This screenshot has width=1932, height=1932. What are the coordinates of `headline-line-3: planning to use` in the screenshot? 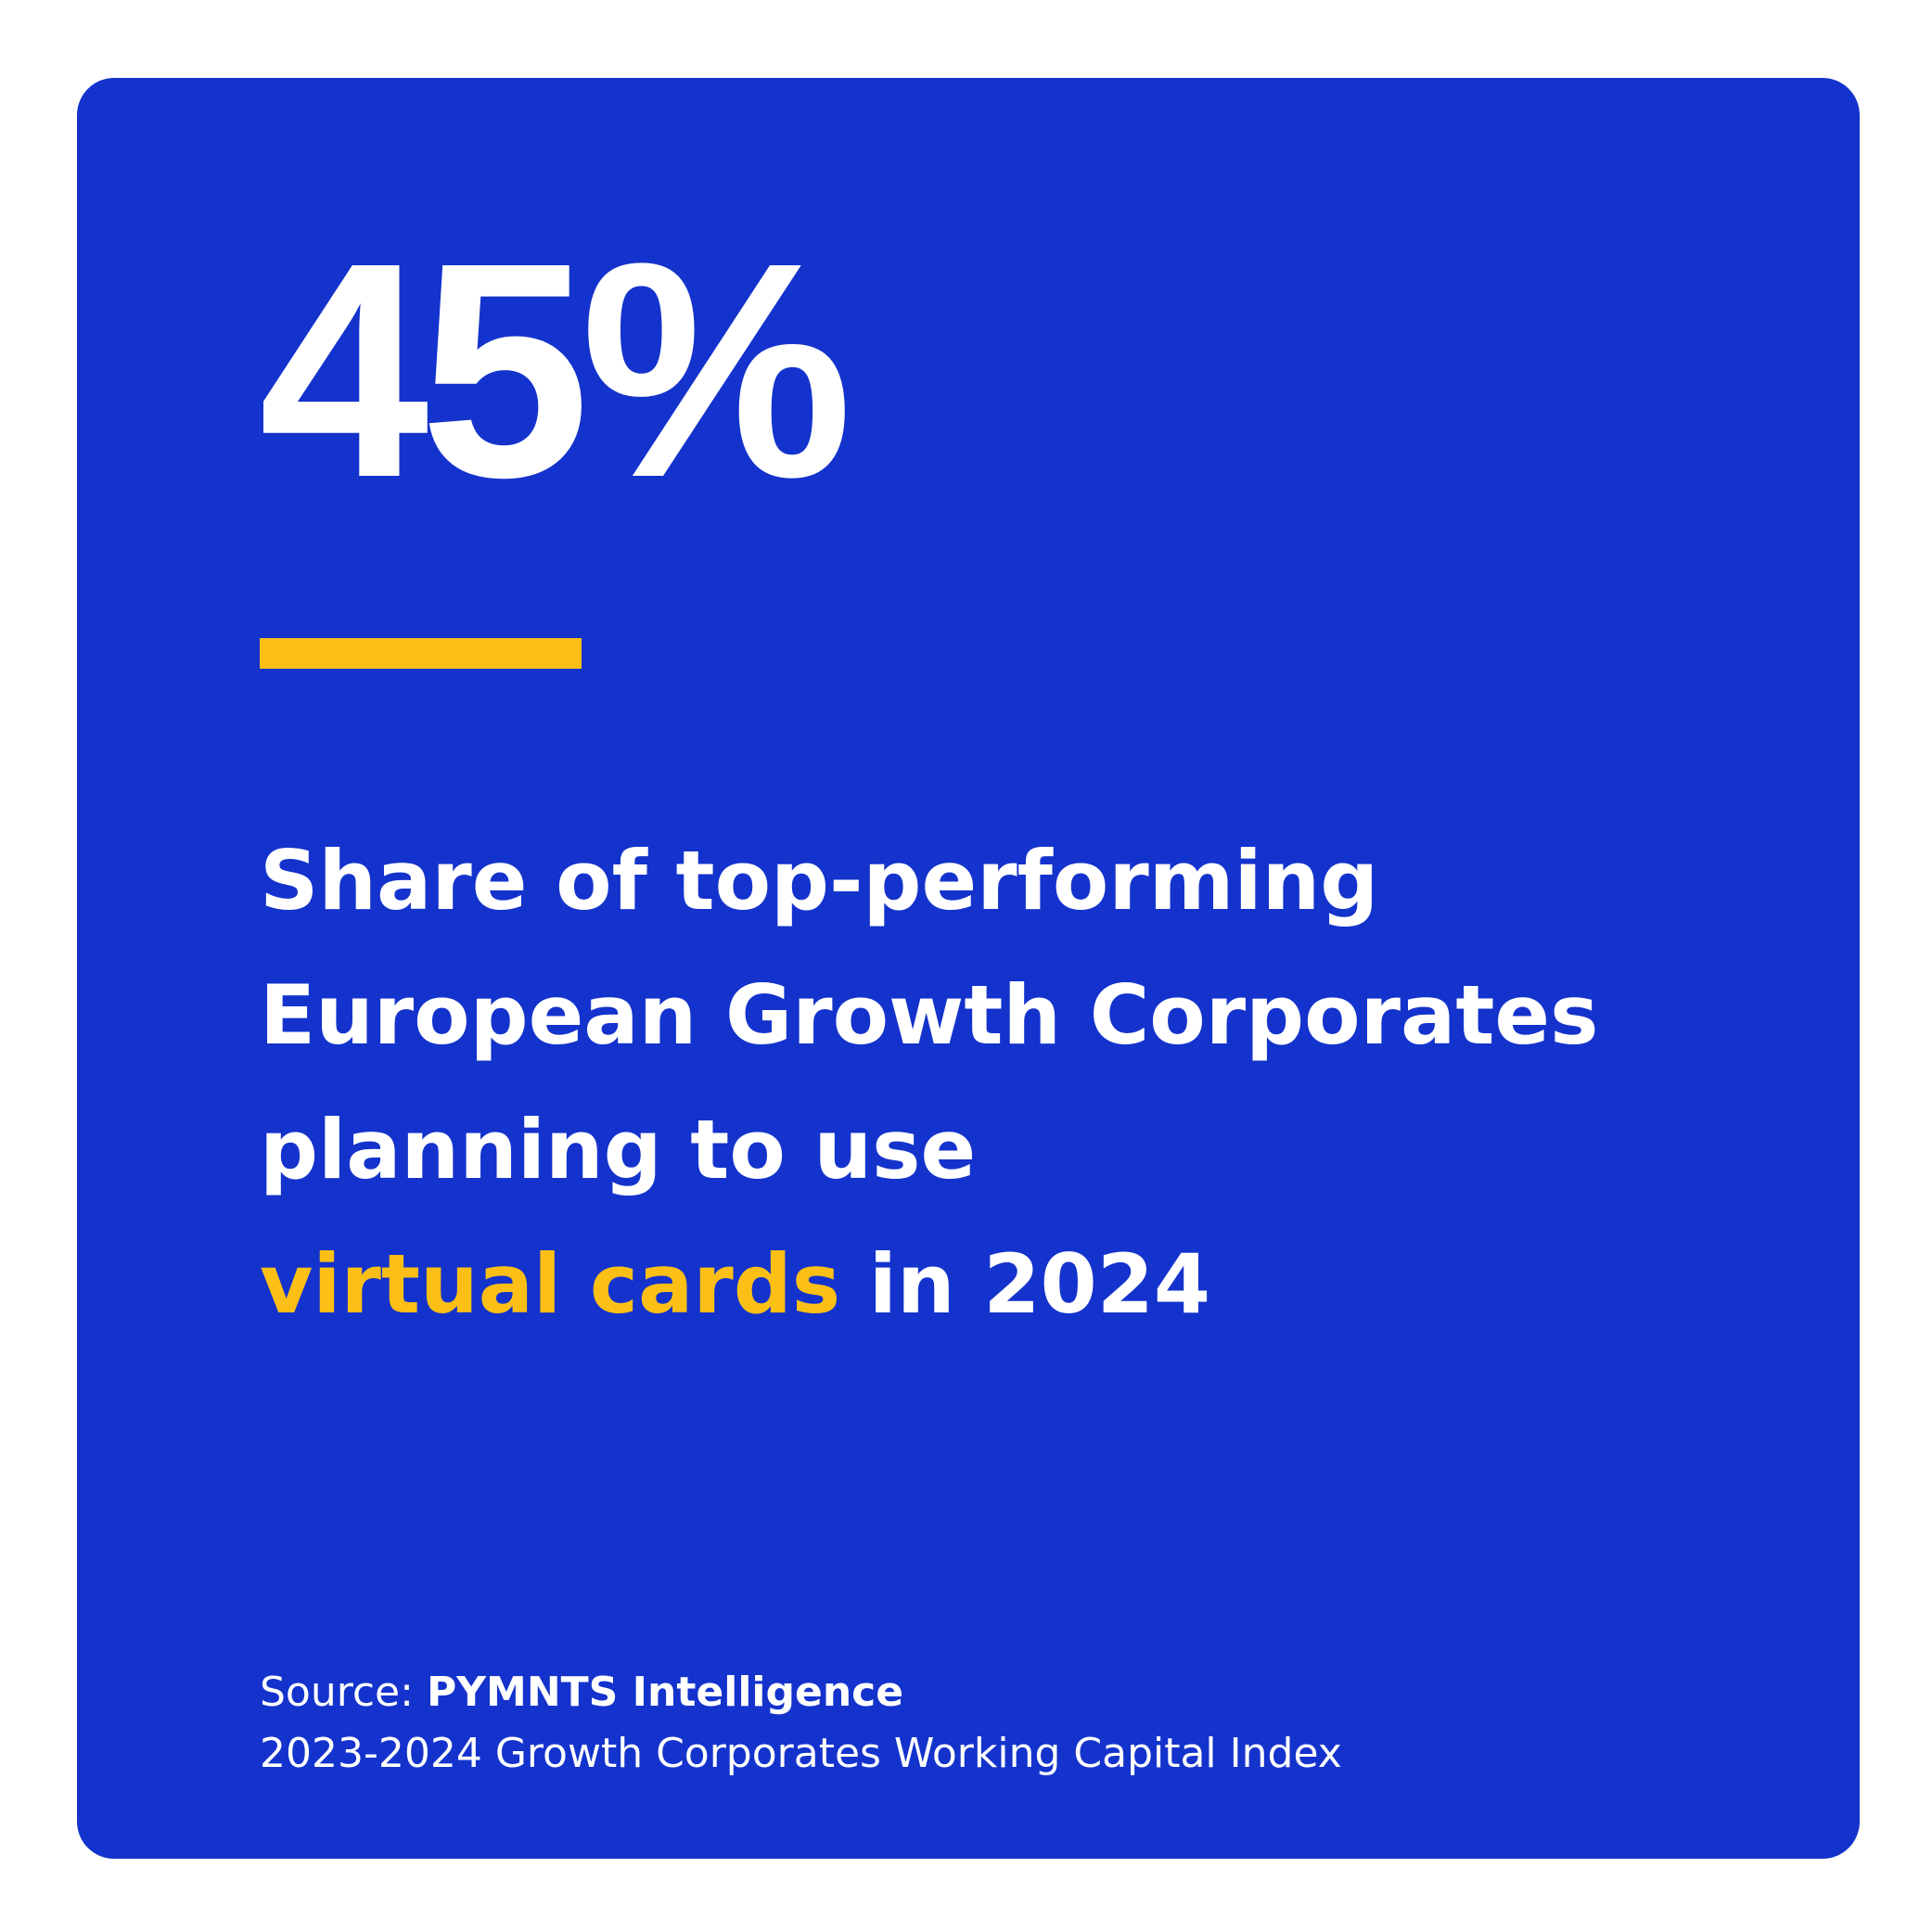 It's located at (618, 1149).